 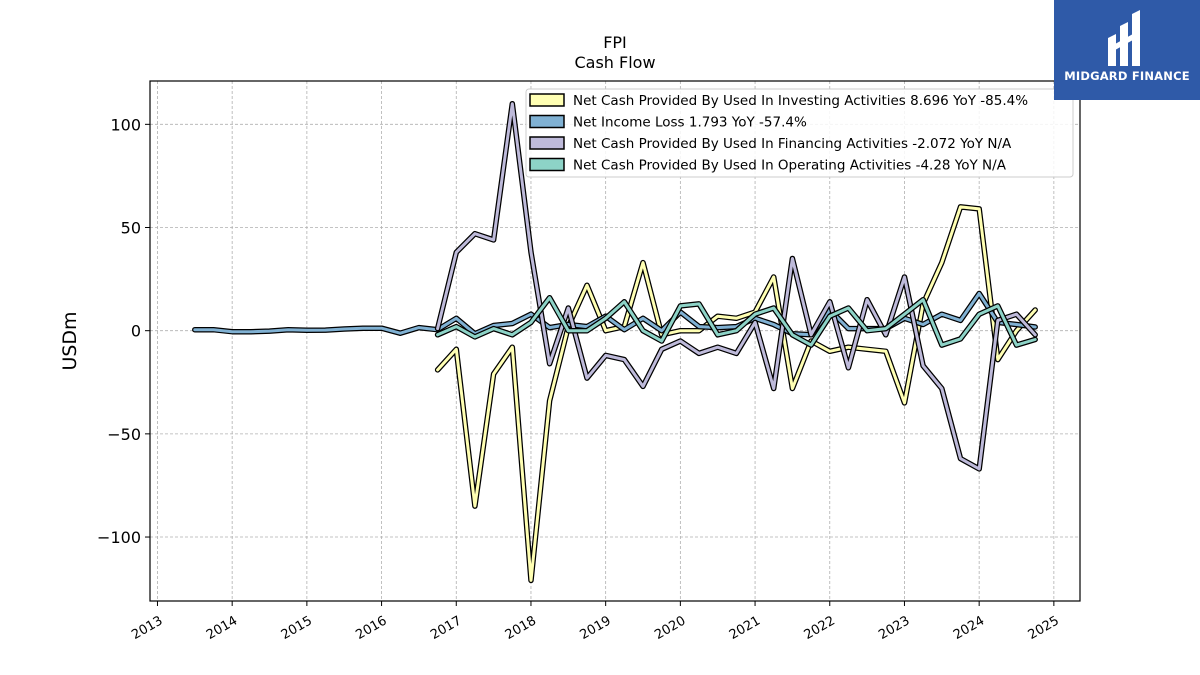 What do you see at coordinates (124, 434) in the screenshot?
I see `y-tick-label: −50` at bounding box center [124, 434].